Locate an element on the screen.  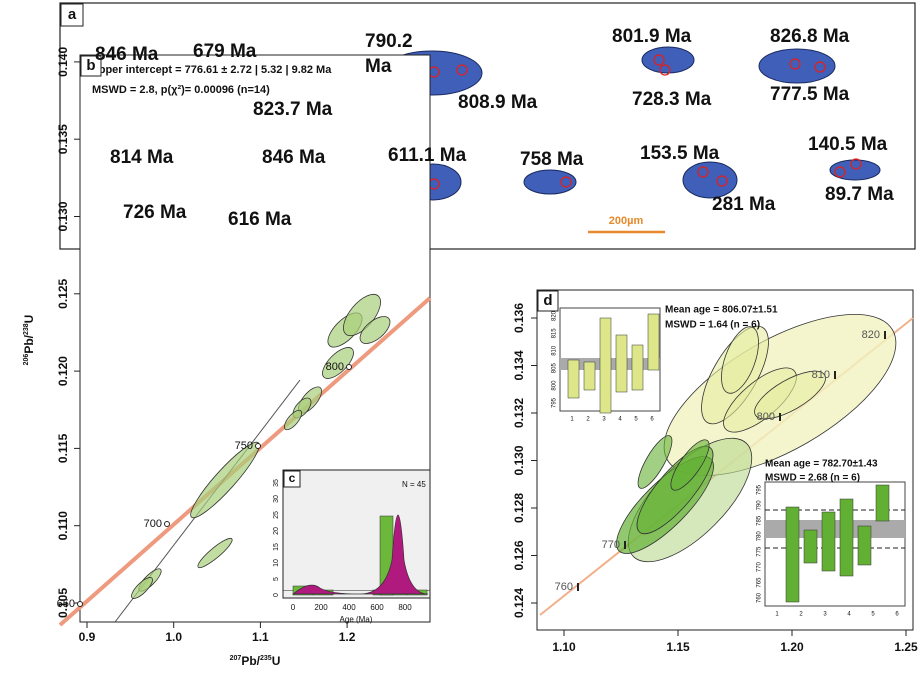
y-tick-label: 760 is located at coordinates (760, 597).